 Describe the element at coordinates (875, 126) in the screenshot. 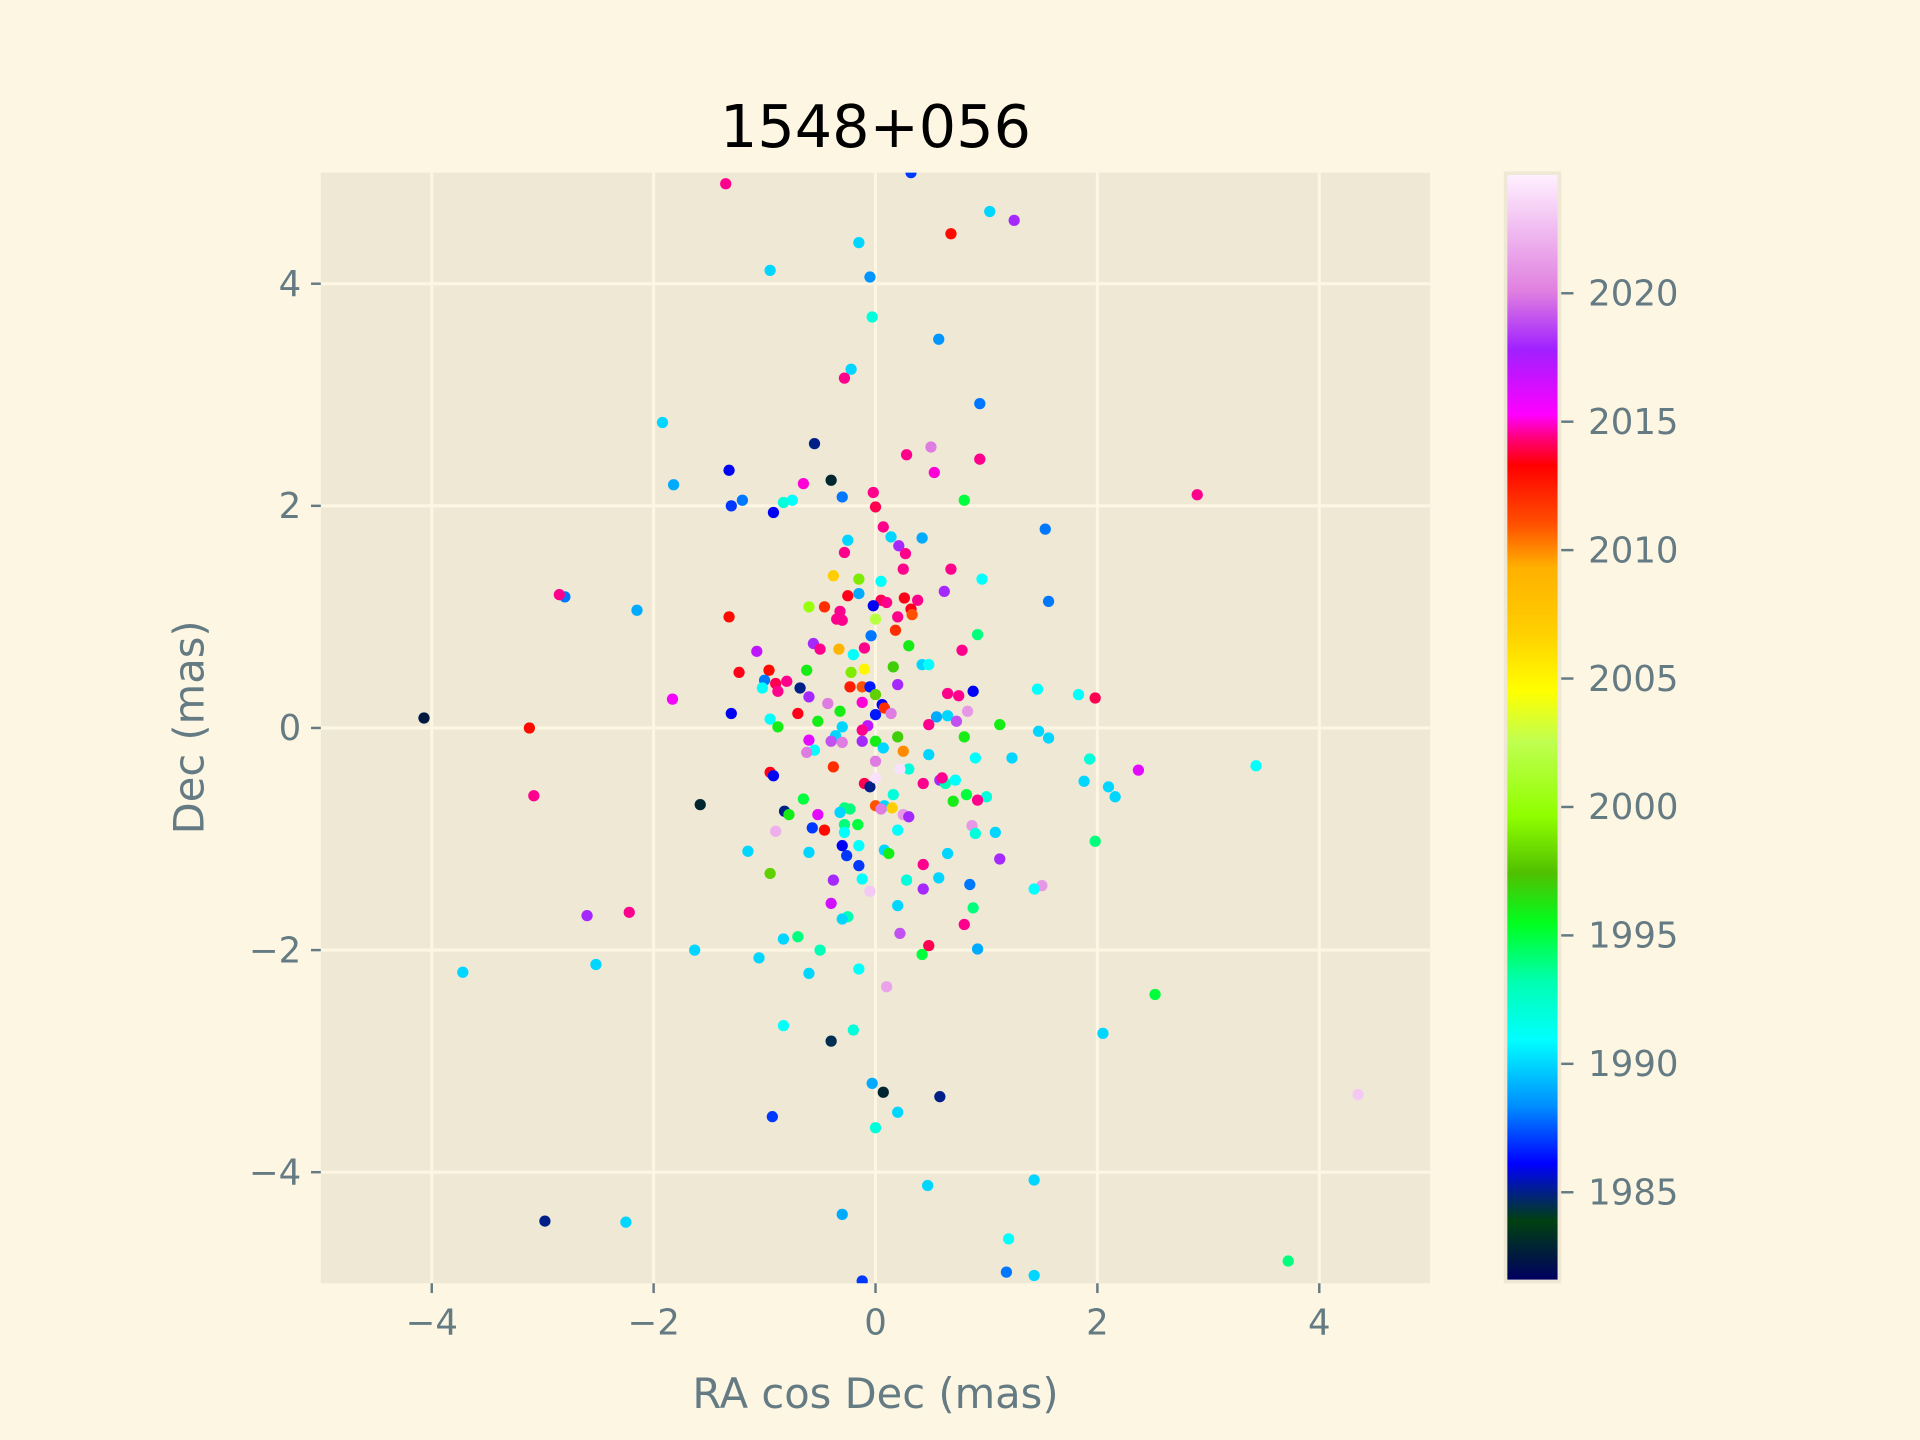

I see `chart-title: 1548+056` at that location.